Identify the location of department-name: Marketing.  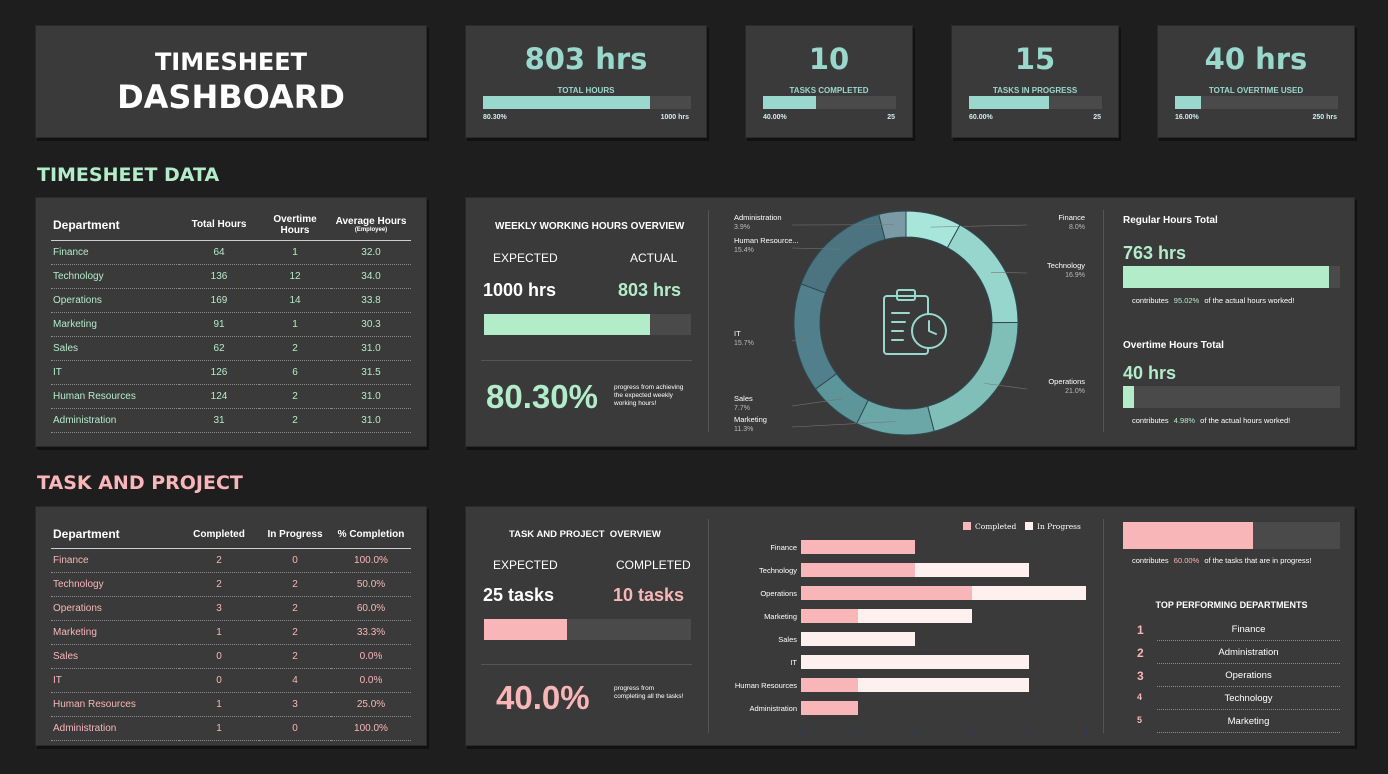
(1248, 724).